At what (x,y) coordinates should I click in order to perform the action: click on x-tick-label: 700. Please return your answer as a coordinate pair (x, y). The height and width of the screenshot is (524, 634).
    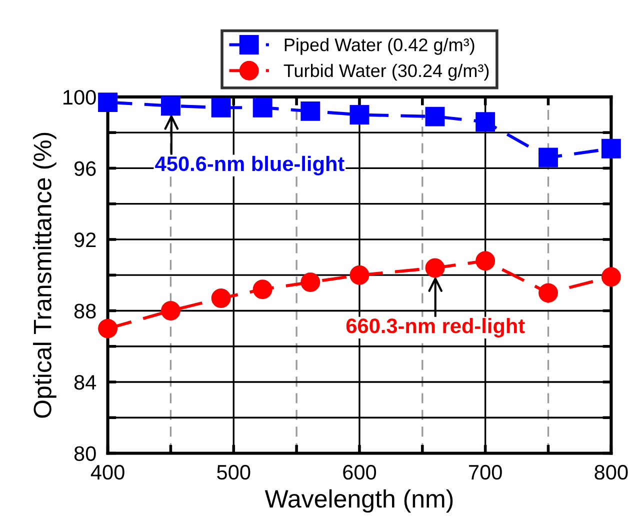
    Looking at the image, I should click on (485, 472).